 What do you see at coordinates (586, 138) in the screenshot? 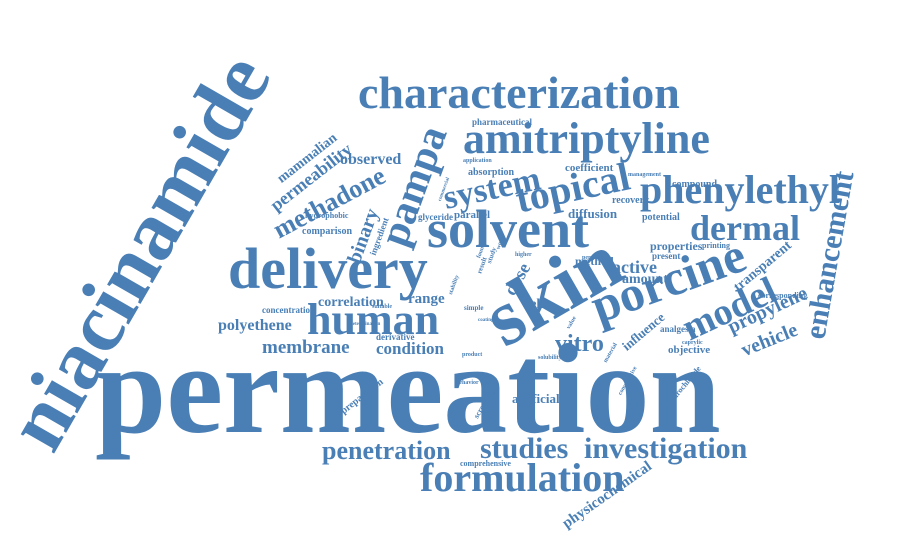
I see `word-amitriptyline: amitriptyline` at bounding box center [586, 138].